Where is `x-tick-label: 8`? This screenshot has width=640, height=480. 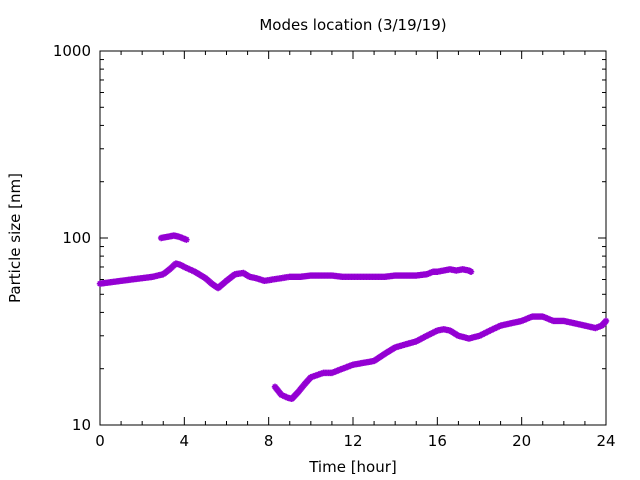 x-tick-label: 8 is located at coordinates (269, 441).